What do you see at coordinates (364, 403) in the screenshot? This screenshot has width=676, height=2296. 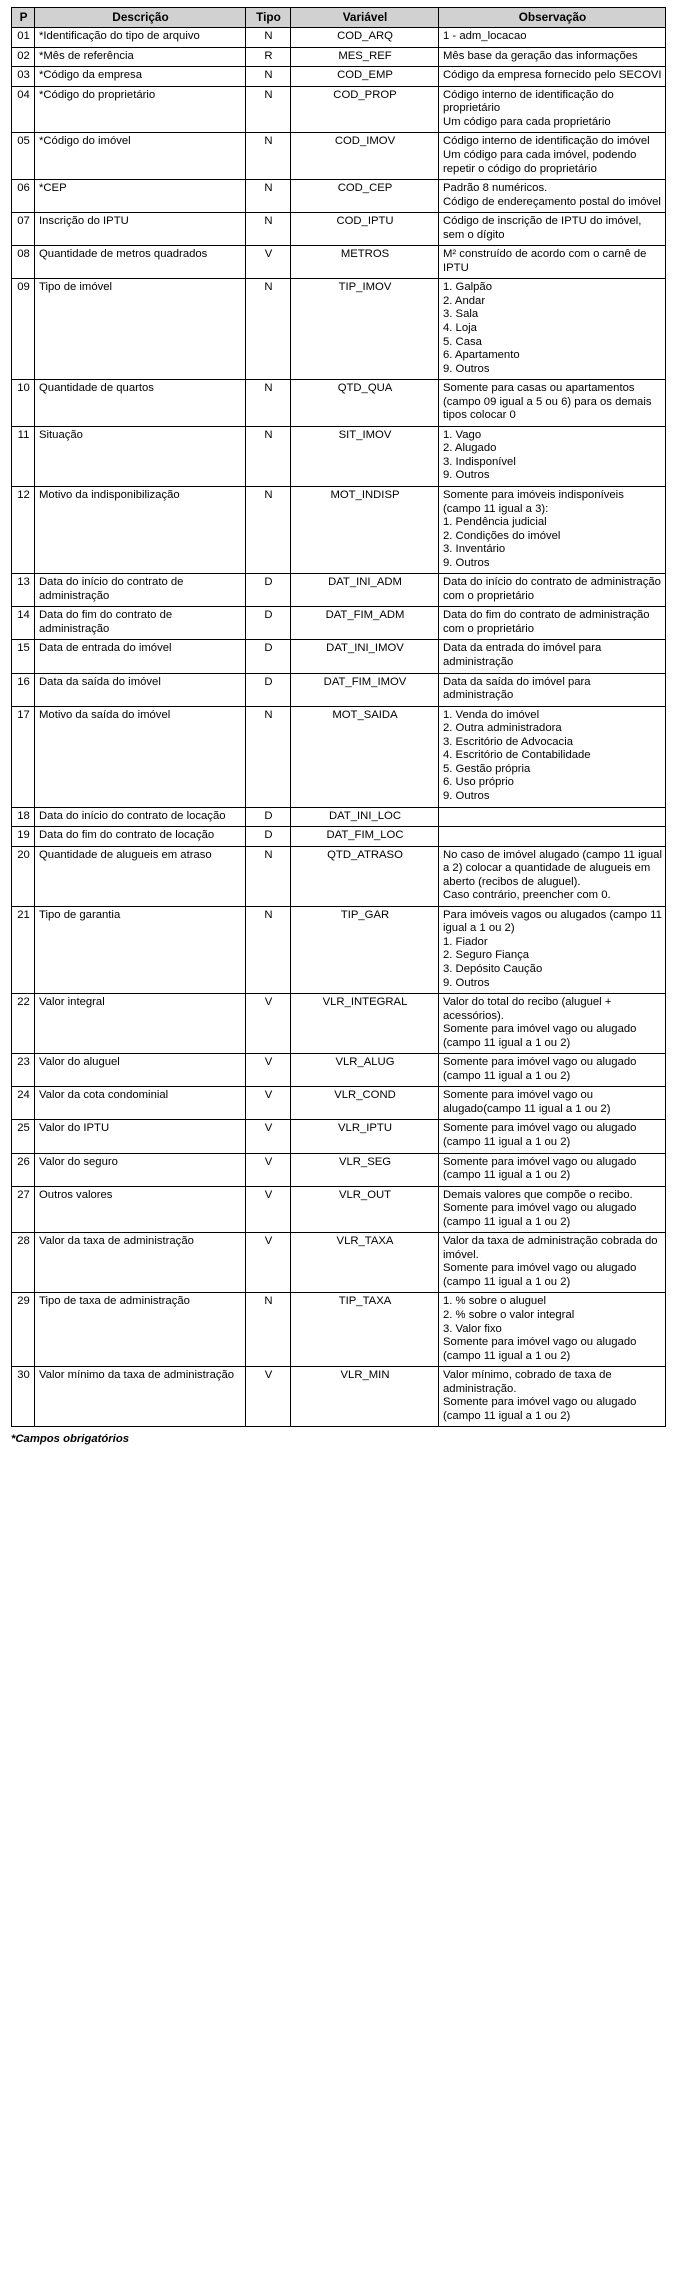 I see `cell-variavel: QTD_QUA` at bounding box center [364, 403].